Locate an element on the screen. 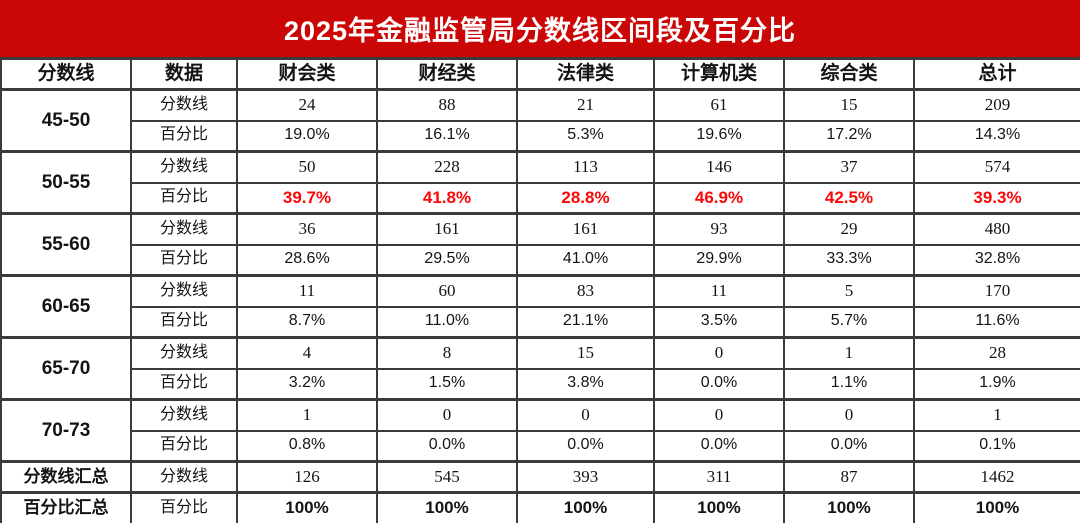 This screenshot has height=523, width=1080. score-count-row: 50-55 分数线 50 228 113 146 37 574 is located at coordinates (540, 182).